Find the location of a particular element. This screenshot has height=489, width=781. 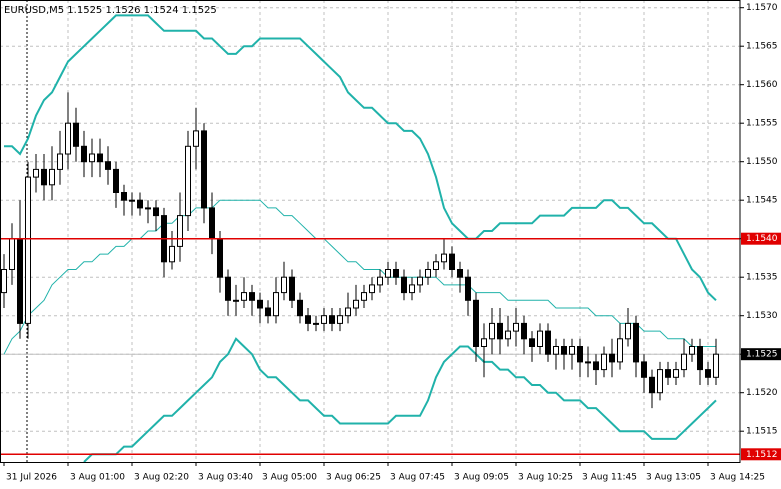

x-tick-label: 31 Jul 2026 is located at coordinates (31, 478).